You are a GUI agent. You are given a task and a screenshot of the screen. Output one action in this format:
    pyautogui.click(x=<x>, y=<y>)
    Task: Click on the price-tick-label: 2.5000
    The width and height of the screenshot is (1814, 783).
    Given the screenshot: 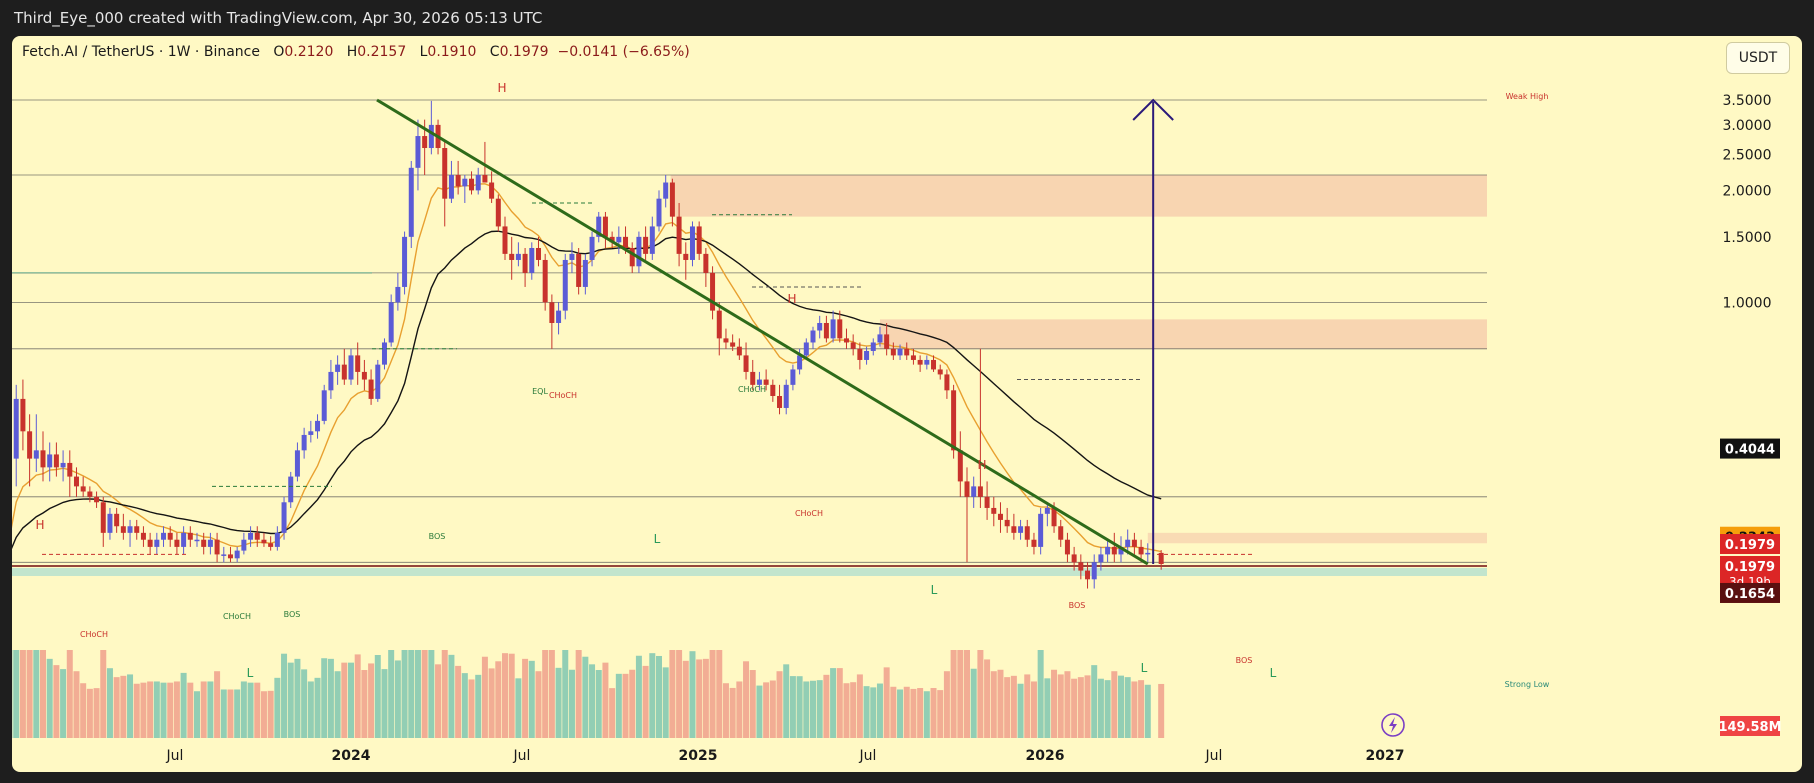 What is the action you would take?
    pyautogui.click(x=1747, y=155)
    